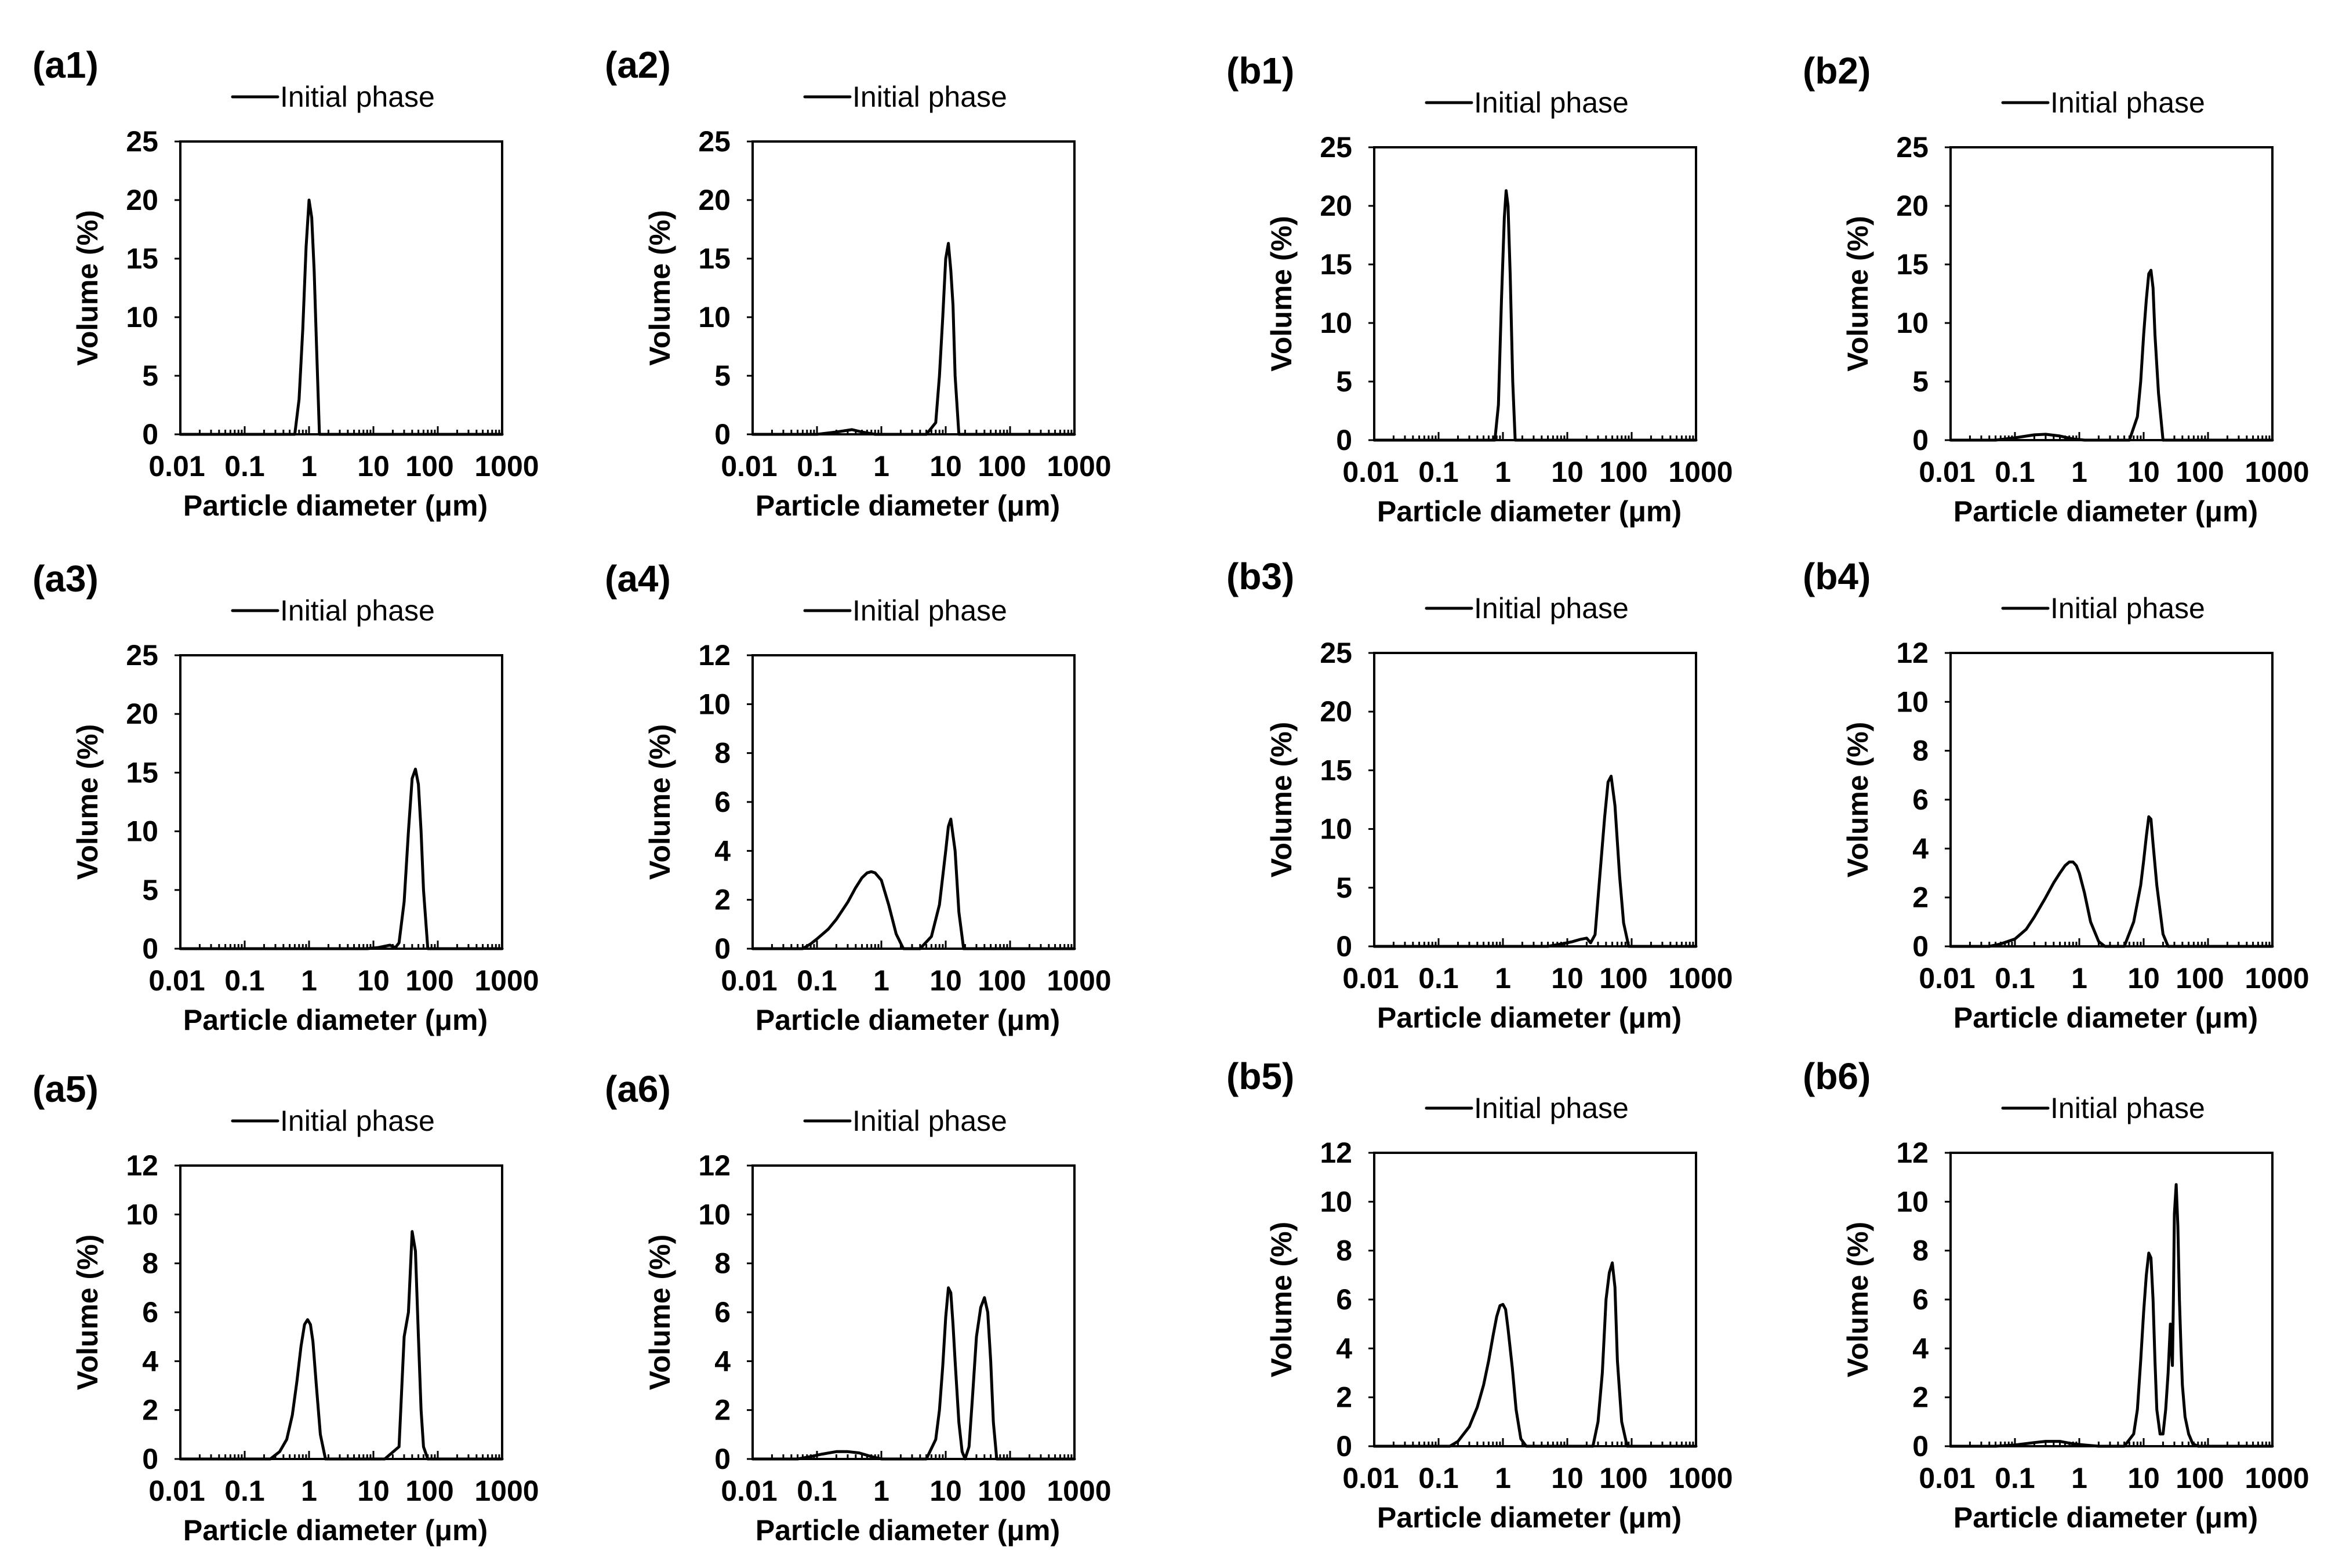  What do you see at coordinates (638, 579) in the screenshot?
I see `panel-label: (a4)` at bounding box center [638, 579].